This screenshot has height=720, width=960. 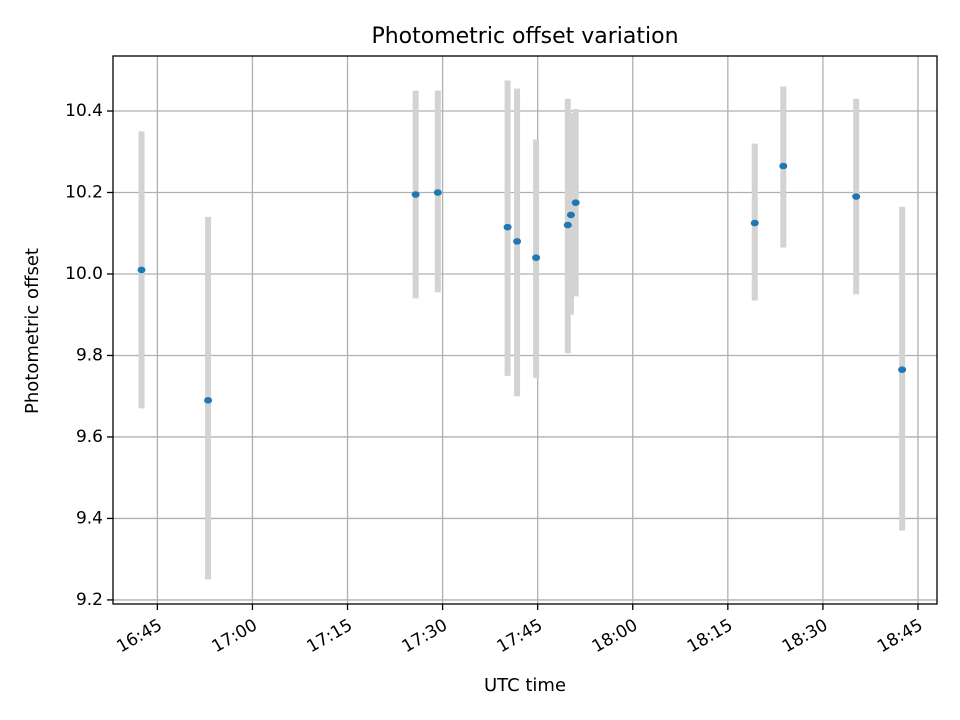 I want to click on y-axis-label: Photometric offset, so click(x=32, y=331).